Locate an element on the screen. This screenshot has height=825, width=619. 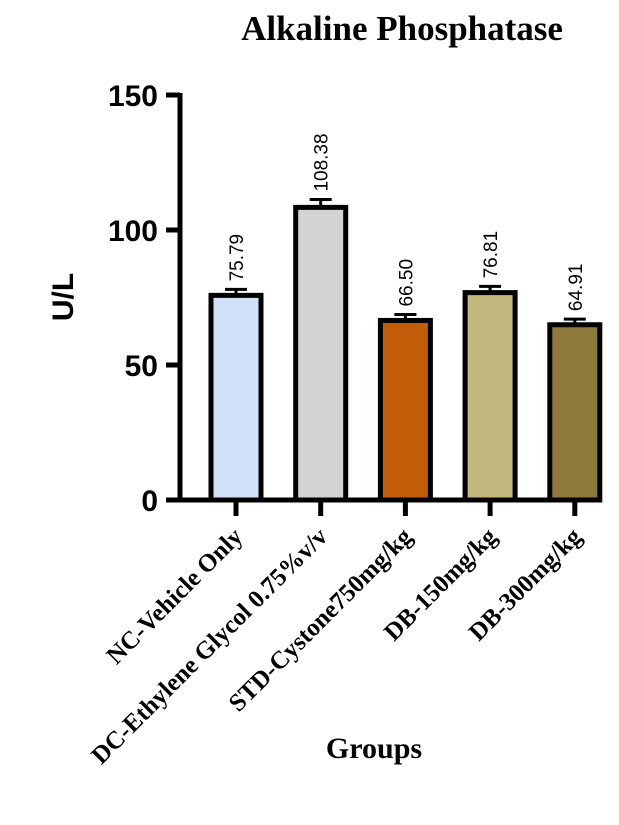
y-tick-label: 0 is located at coordinates (149, 501).